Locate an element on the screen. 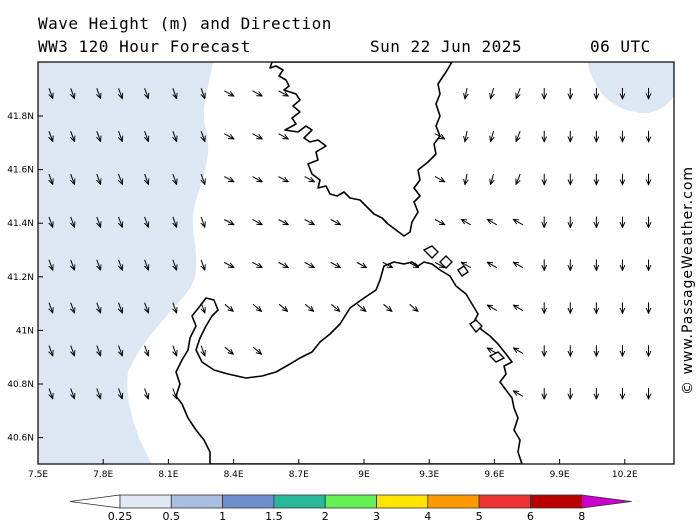 Image resolution: width=700 pixels, height=525 pixels. legend-label: 6 is located at coordinates (530, 516).